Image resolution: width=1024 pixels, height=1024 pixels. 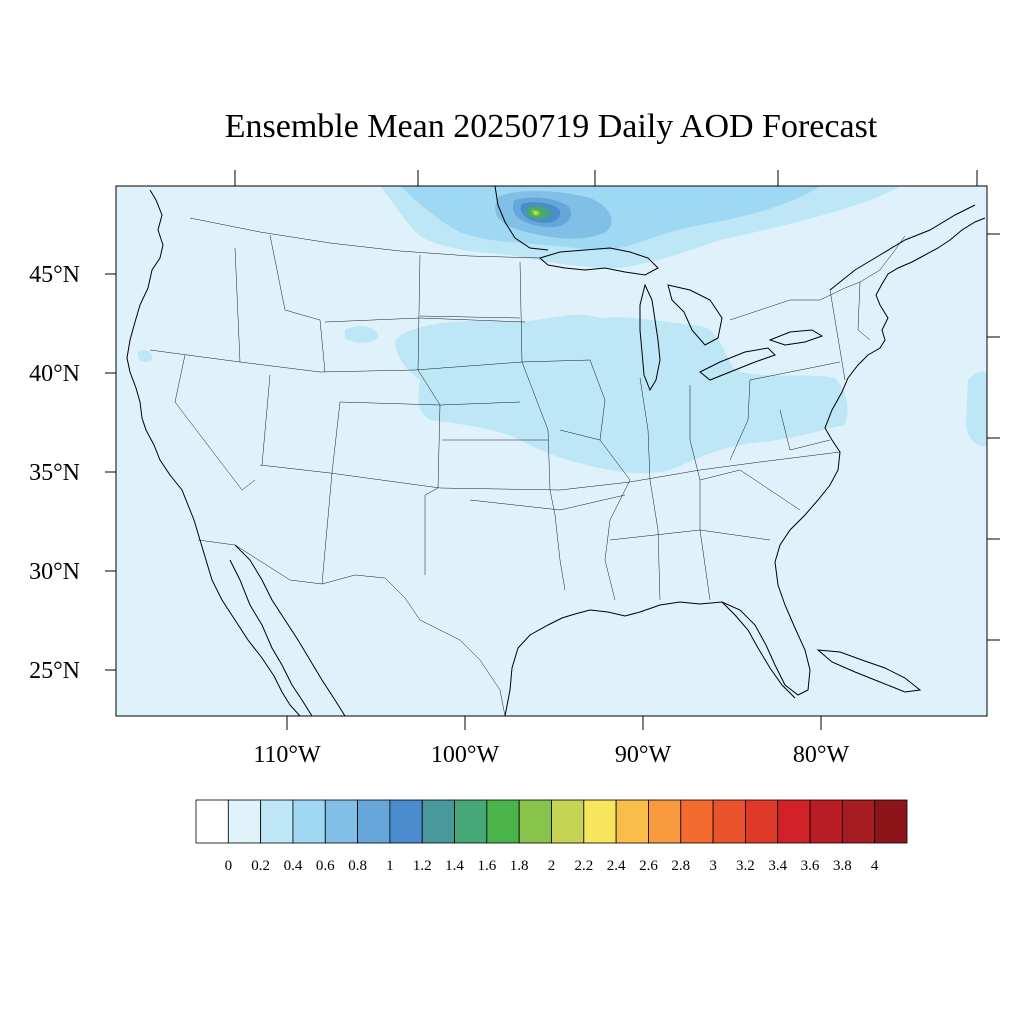 What do you see at coordinates (648, 866) in the screenshot?
I see `colorbar-level-label: 2.6` at bounding box center [648, 866].